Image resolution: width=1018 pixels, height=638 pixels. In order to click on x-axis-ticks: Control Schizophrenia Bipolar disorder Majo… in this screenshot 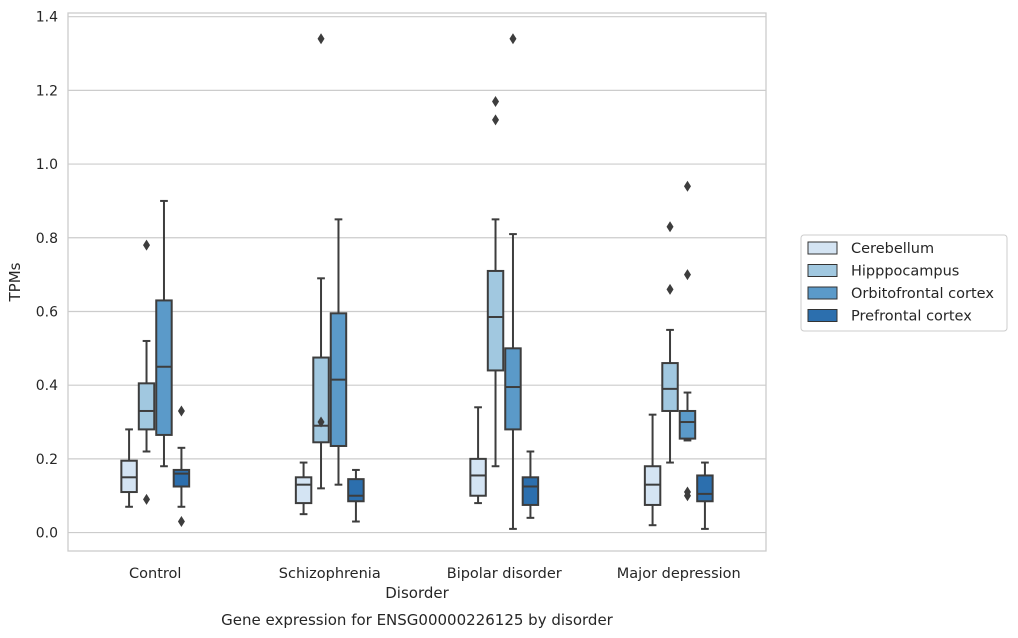, I will do `click(435, 574)`.